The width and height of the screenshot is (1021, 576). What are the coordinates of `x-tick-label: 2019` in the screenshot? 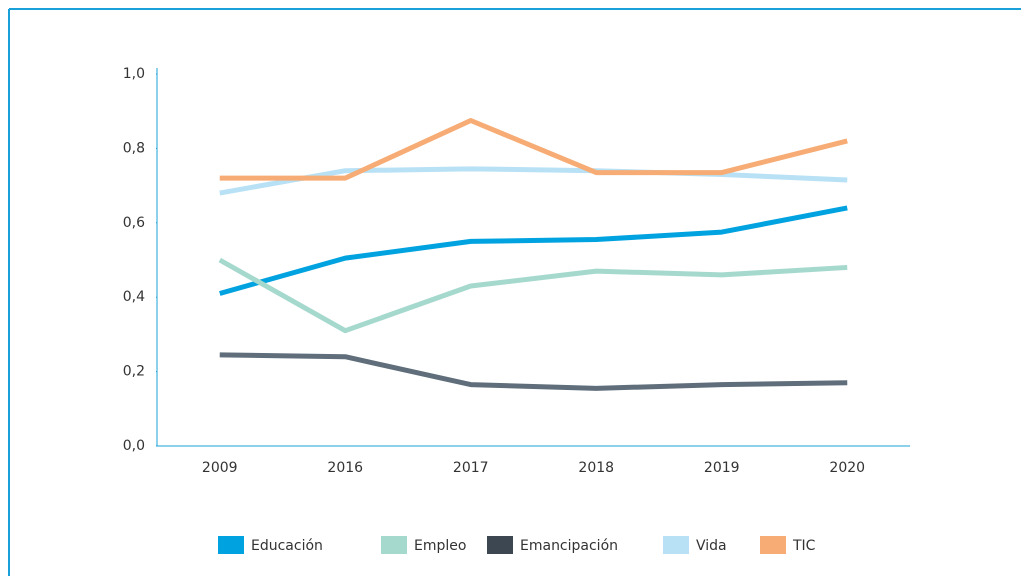 It's located at (722, 468).